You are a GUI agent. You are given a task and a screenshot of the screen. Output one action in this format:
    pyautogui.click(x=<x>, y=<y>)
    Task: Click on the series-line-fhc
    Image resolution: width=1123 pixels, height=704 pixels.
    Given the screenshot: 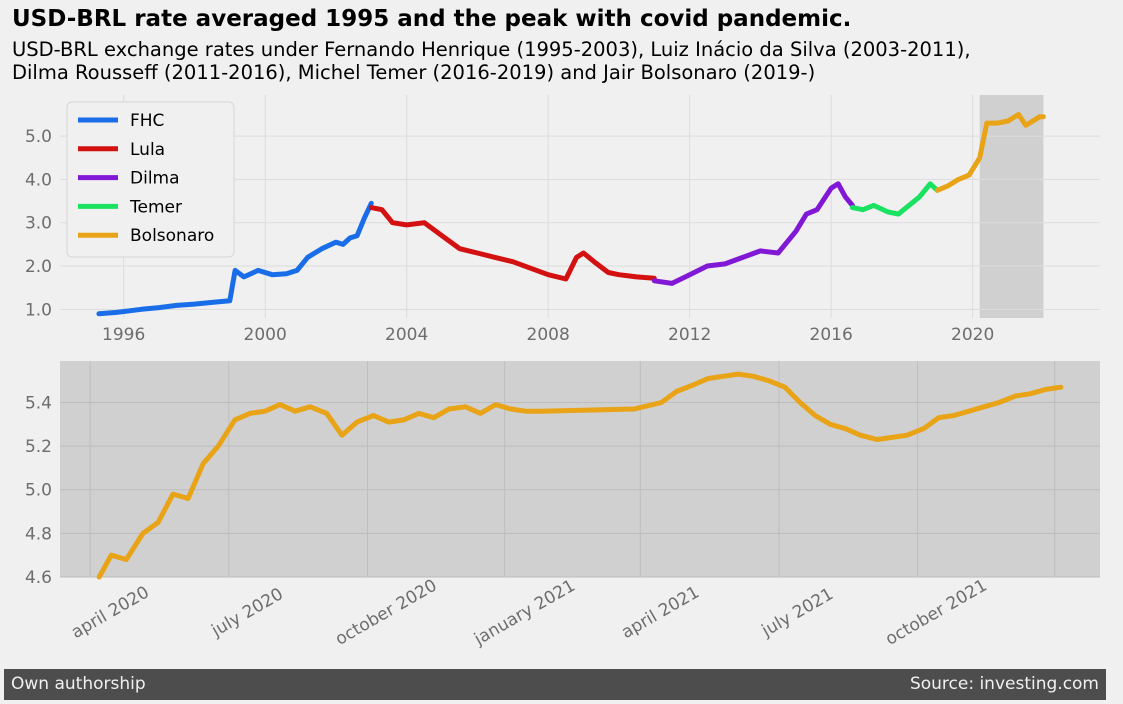 What is the action you would take?
    pyautogui.click(x=235, y=258)
    